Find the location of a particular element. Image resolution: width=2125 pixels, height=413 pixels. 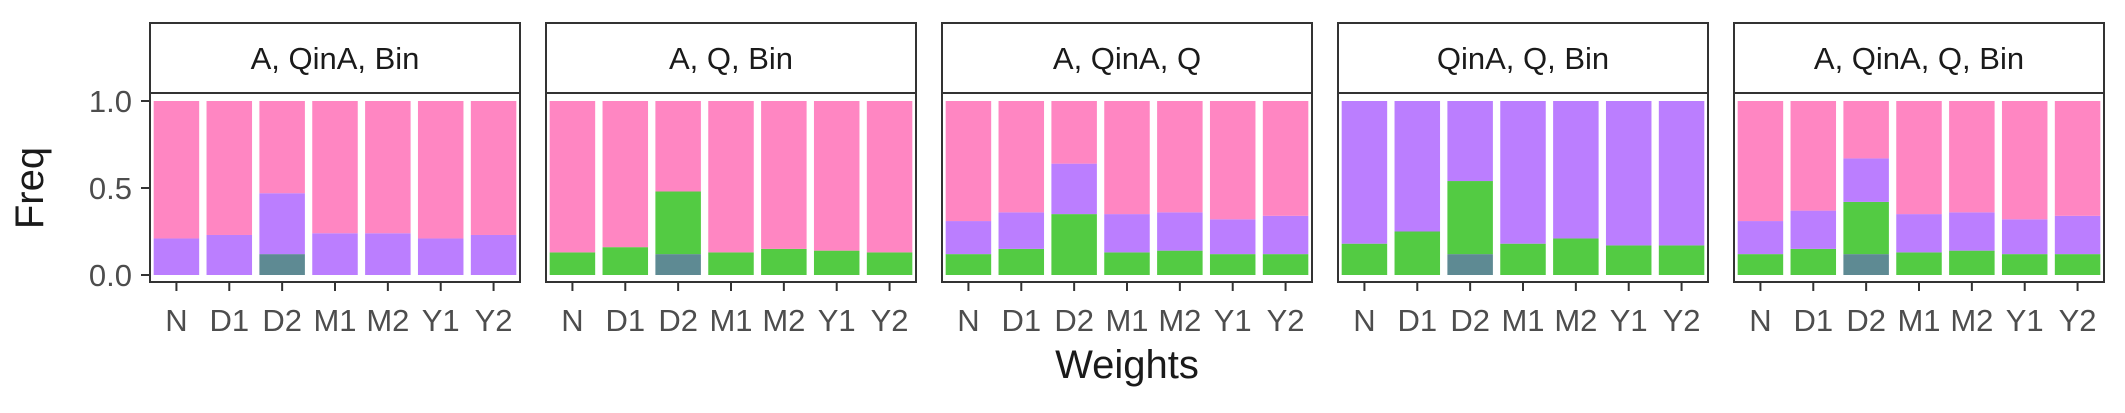

facet-panel: QinA, Q, Bin N D1 D2 M1 M2 Y1 Y2 is located at coordinates (1523, 180).